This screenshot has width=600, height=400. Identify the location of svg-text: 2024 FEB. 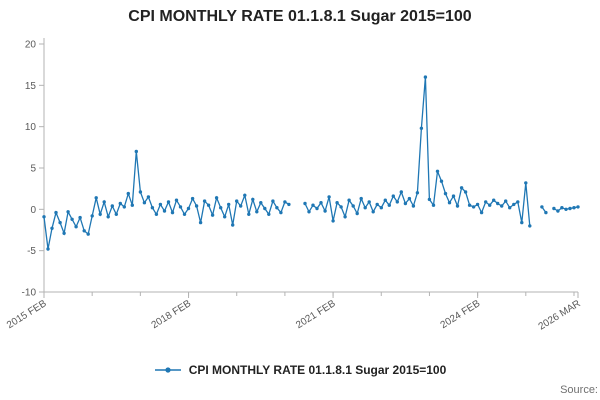
(461, 314).